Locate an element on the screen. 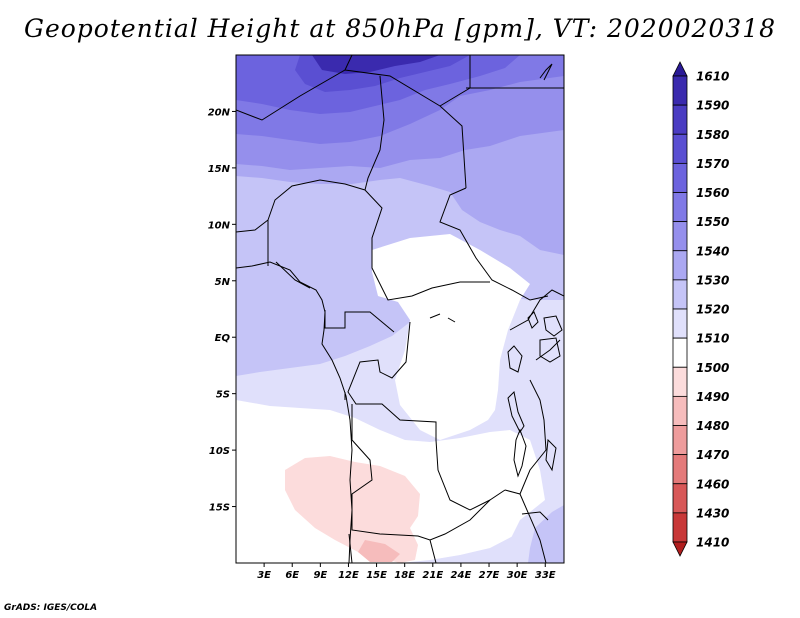 The width and height of the screenshot is (800, 618). colorbar-level-label: 1490 is located at coordinates (712, 397).